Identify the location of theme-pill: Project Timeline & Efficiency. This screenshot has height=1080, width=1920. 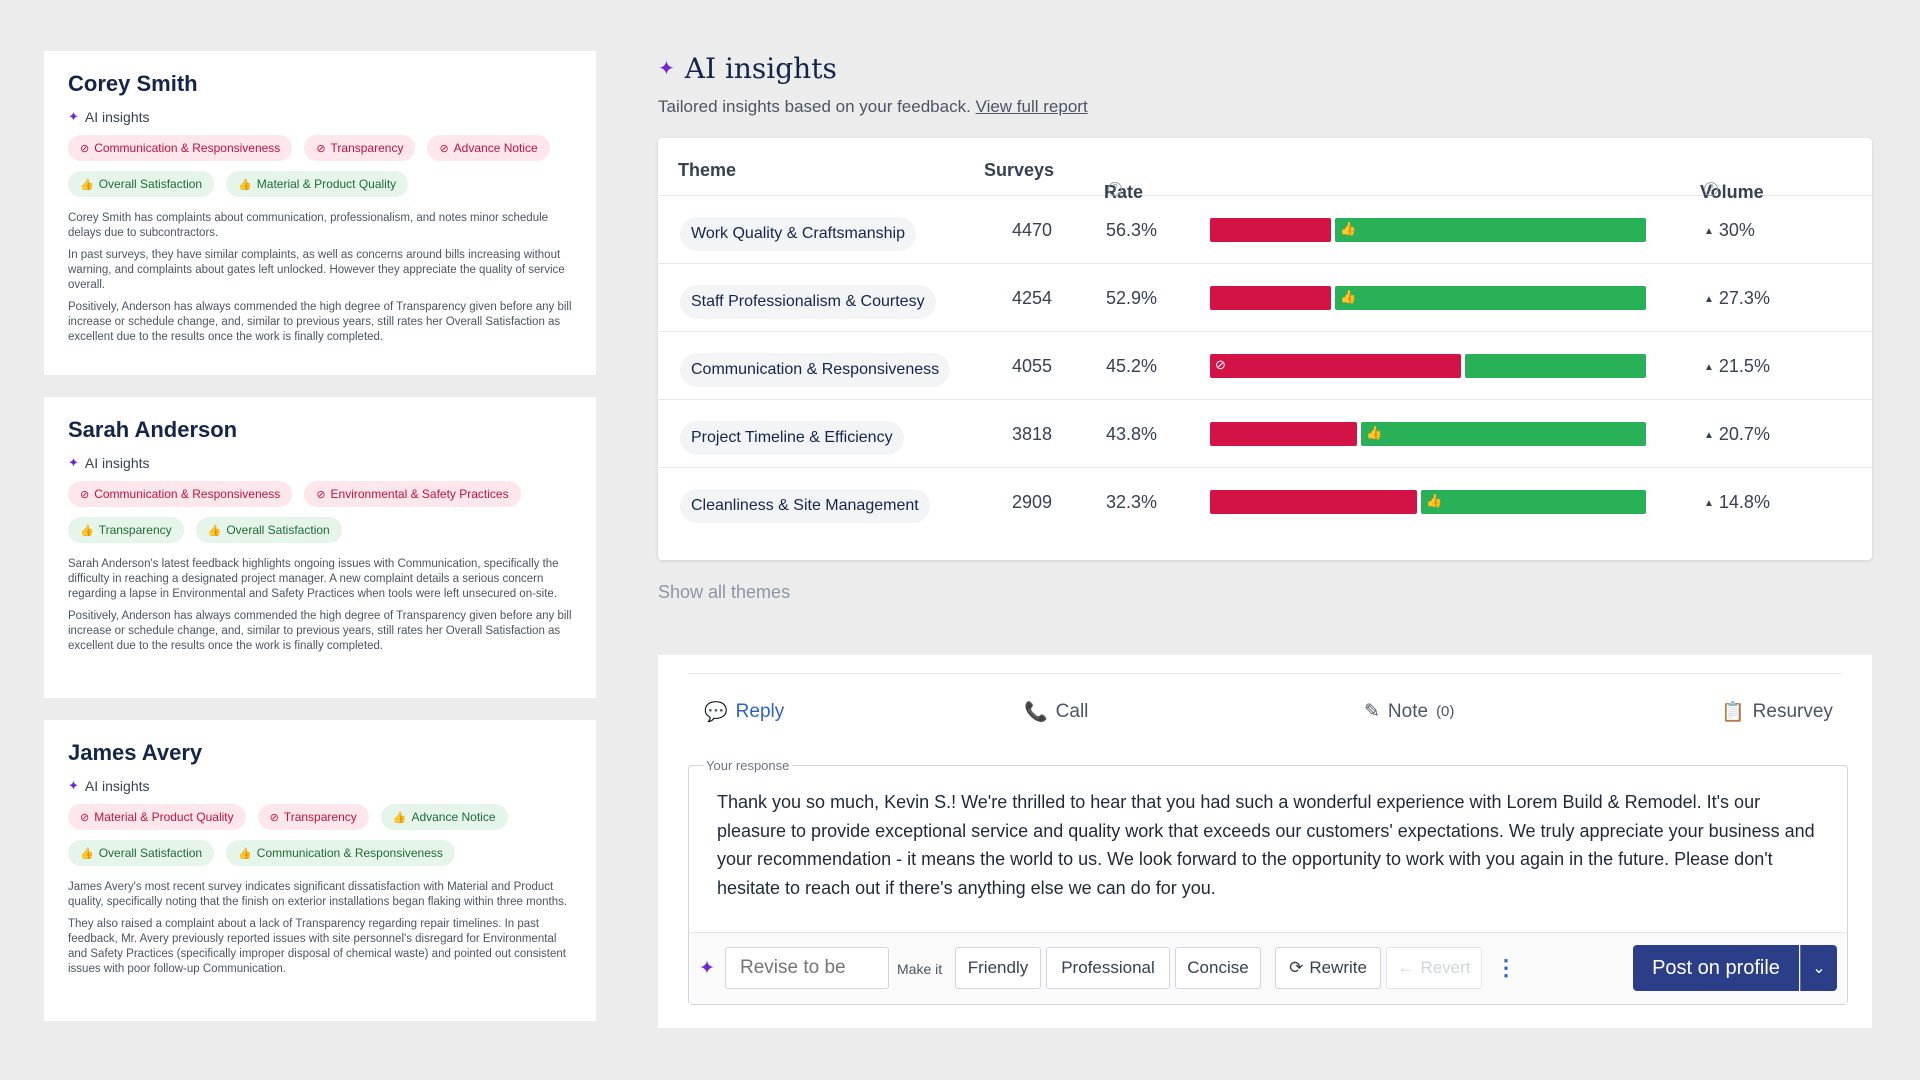
(792, 438).